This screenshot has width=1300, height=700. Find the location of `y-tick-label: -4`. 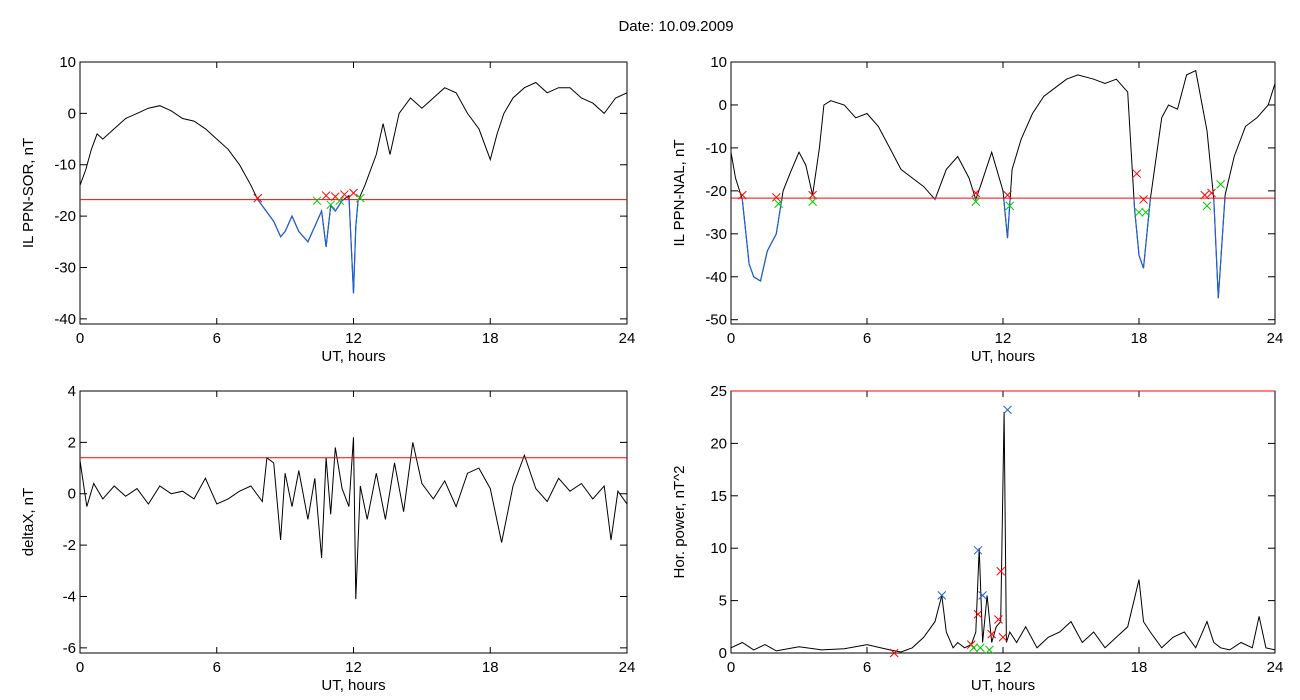

y-tick-label: -4 is located at coordinates (69, 596).